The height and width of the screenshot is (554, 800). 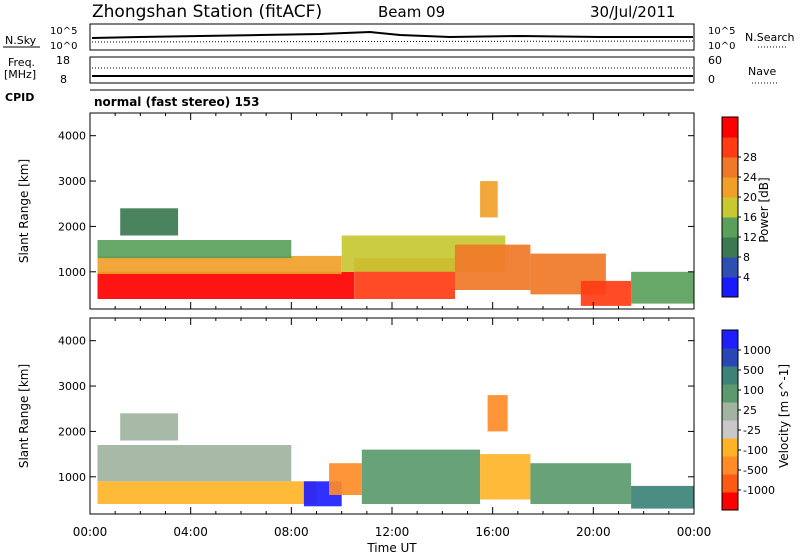 I want to click on nsearch-tick-top: 10^5, so click(x=721, y=31).